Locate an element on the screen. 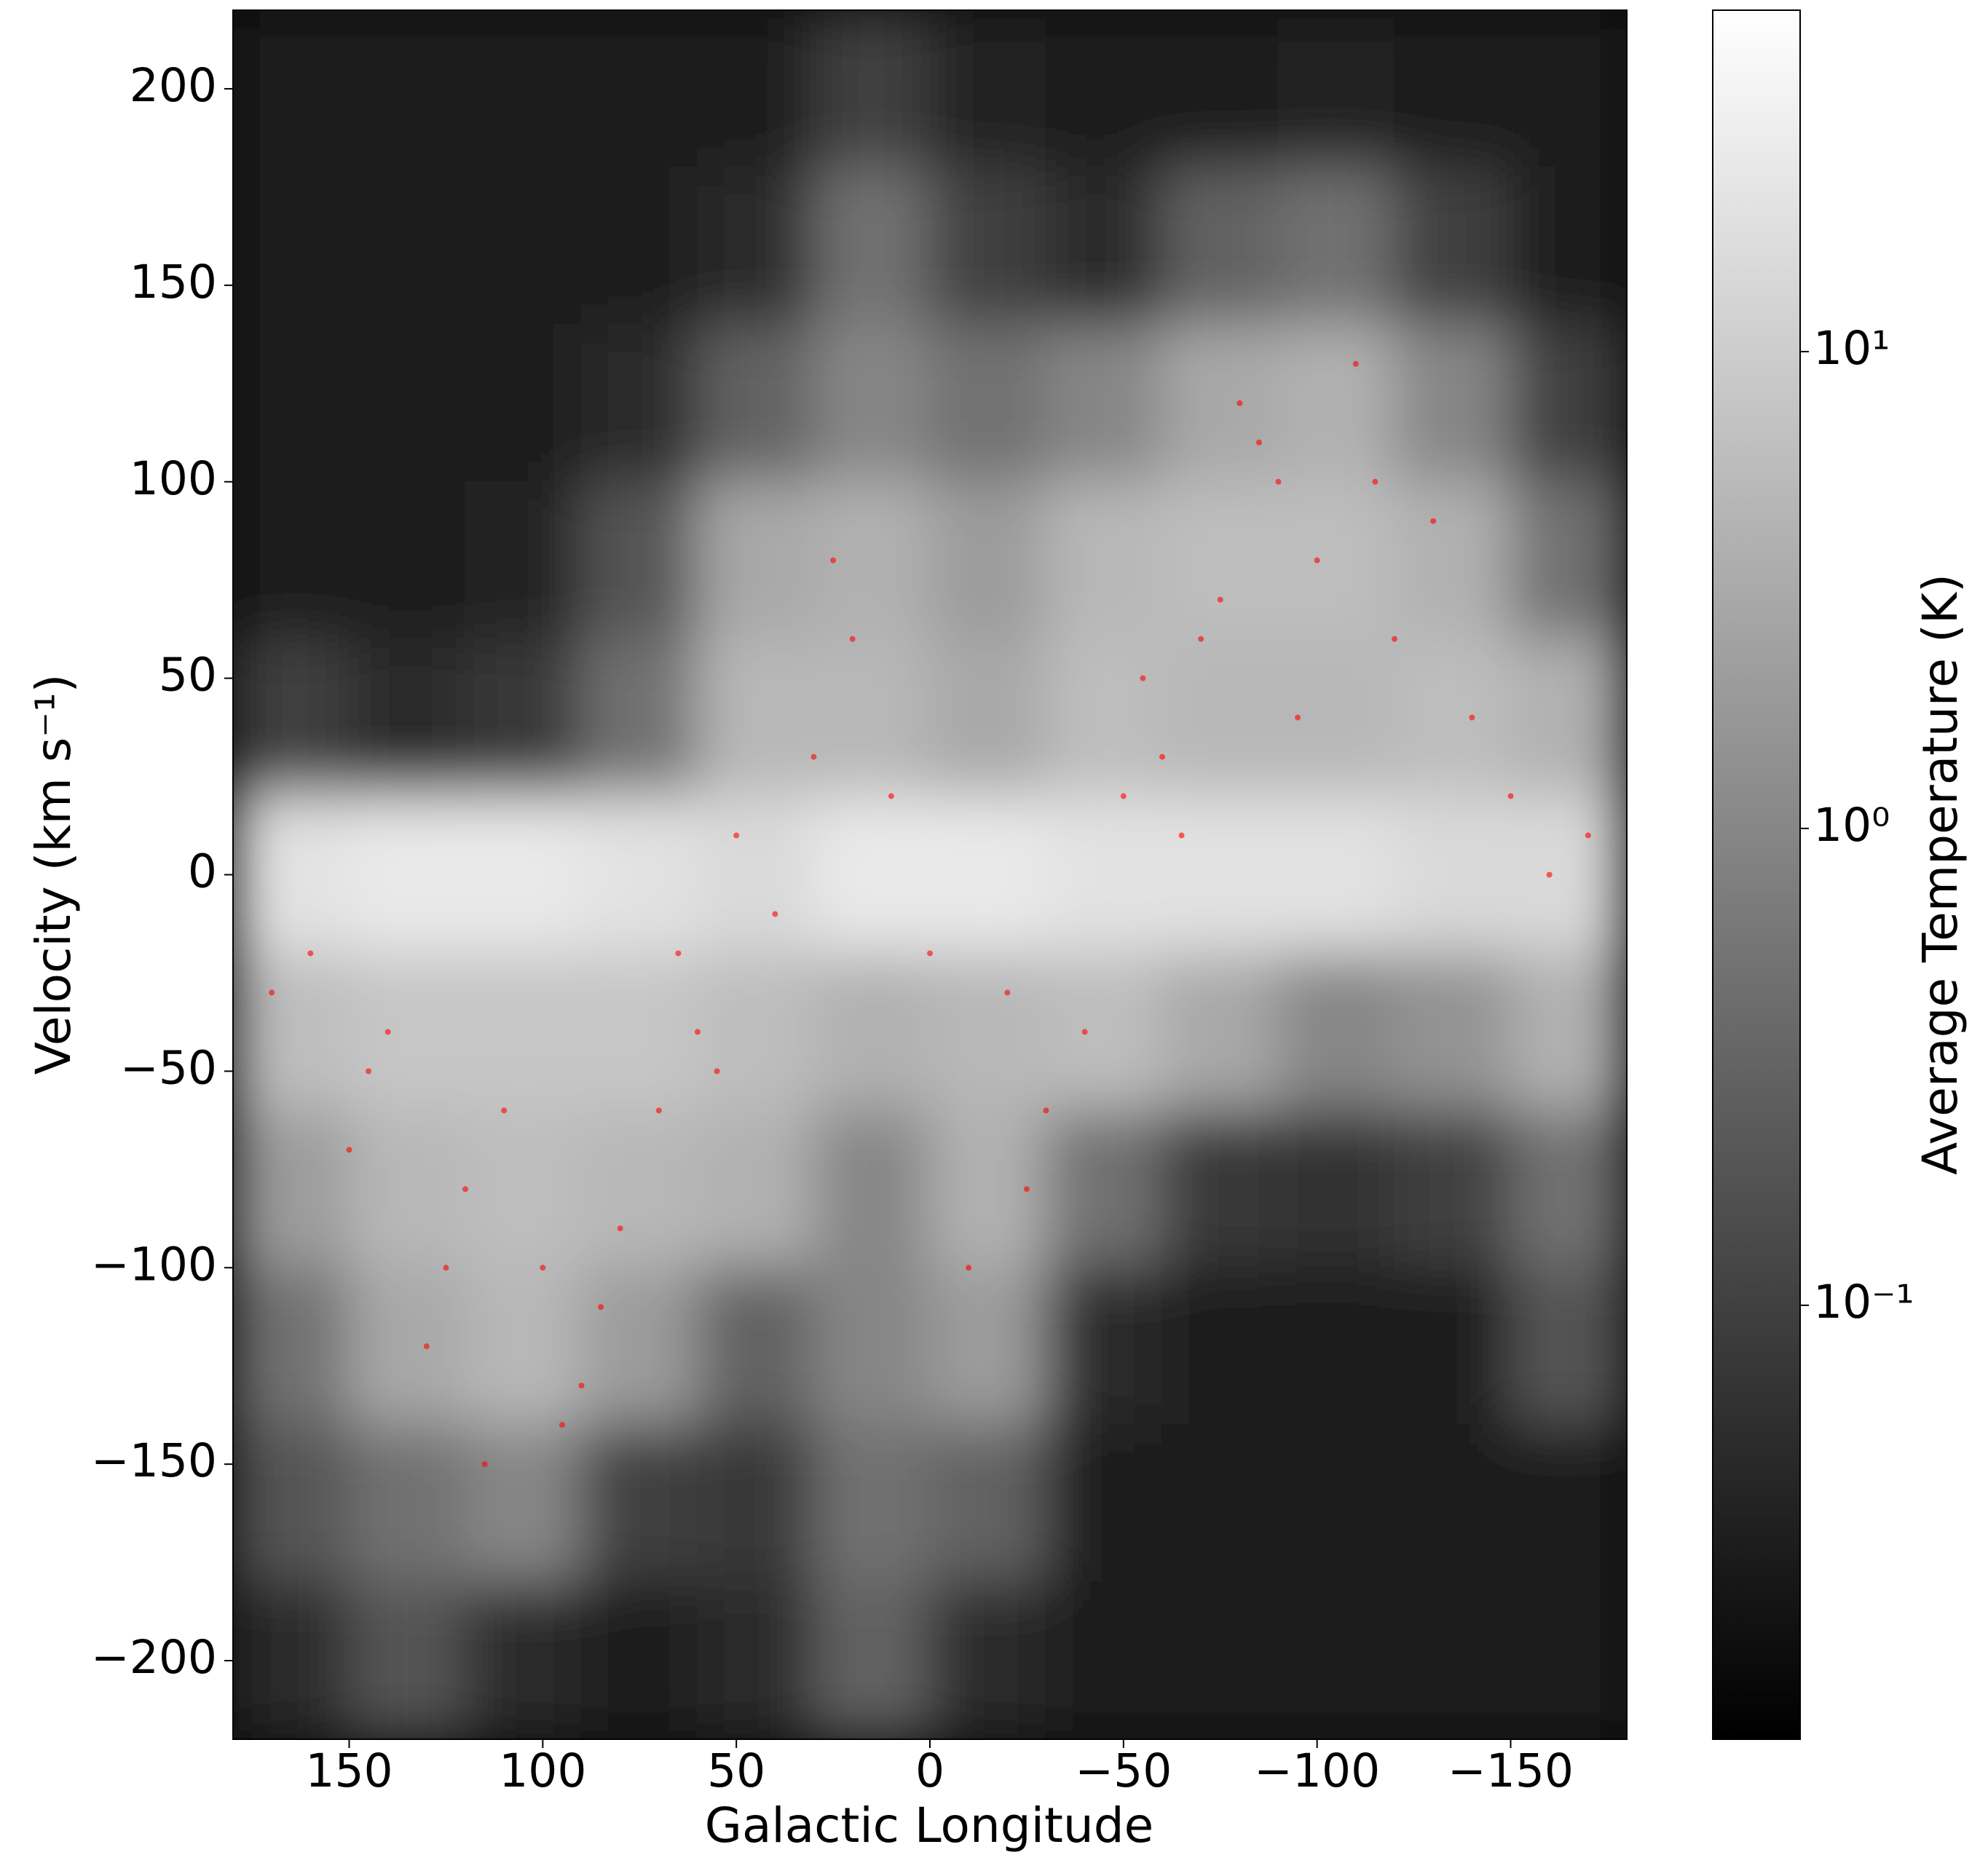 The width and height of the screenshot is (1988, 1855). x-tick-label: −150 is located at coordinates (1511, 1770).